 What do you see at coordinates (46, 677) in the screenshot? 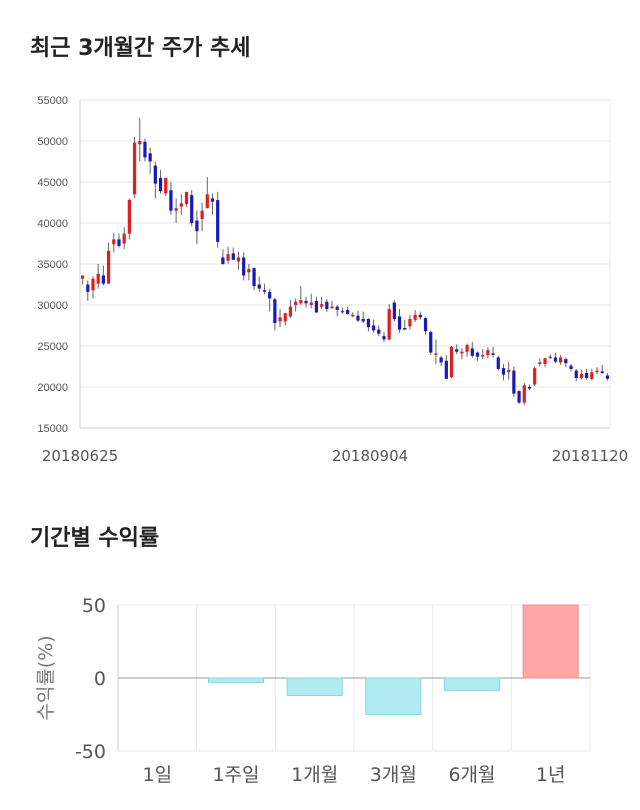
I see `y-axis-title: 수익률(%)` at bounding box center [46, 677].